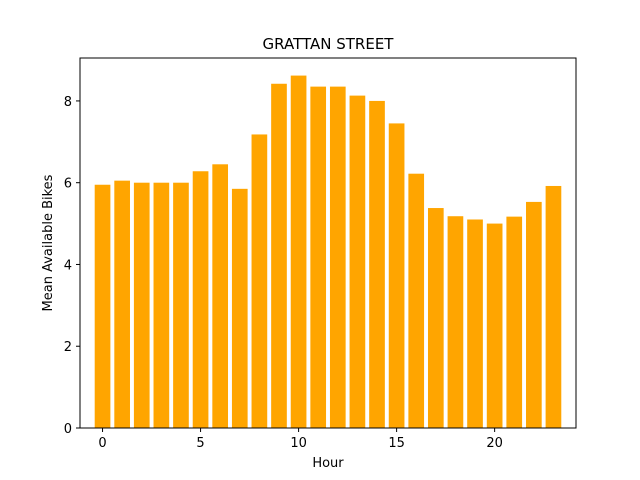 The height and width of the screenshot is (480, 640). What do you see at coordinates (494, 443) in the screenshot?
I see `x-tick-label: 20` at bounding box center [494, 443].